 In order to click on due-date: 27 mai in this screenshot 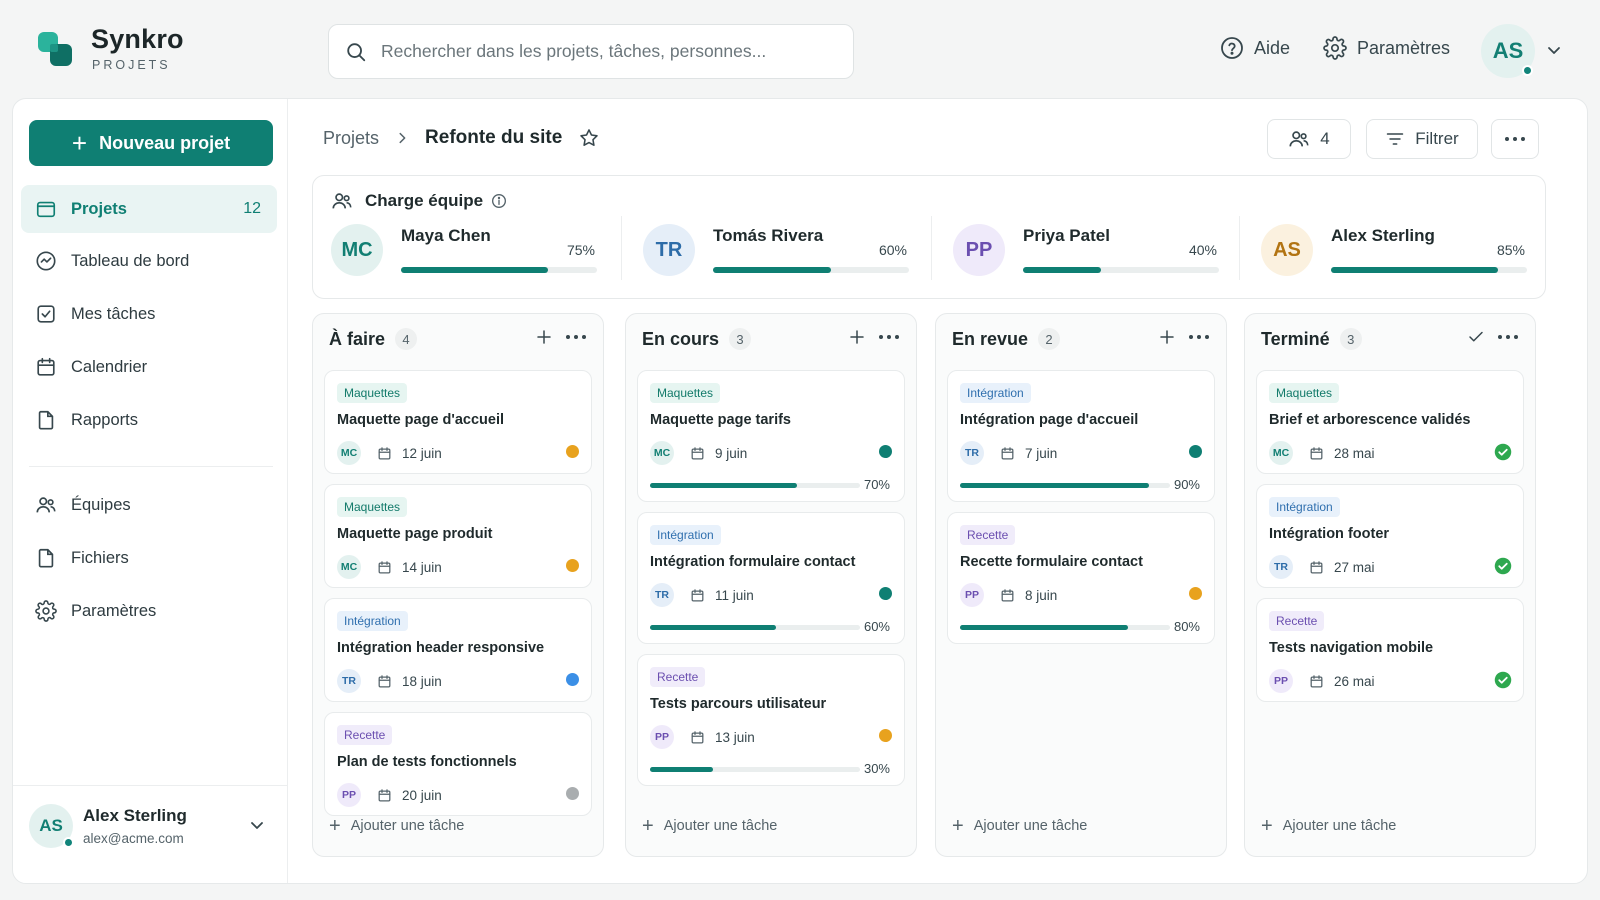, I will do `click(1354, 567)`.